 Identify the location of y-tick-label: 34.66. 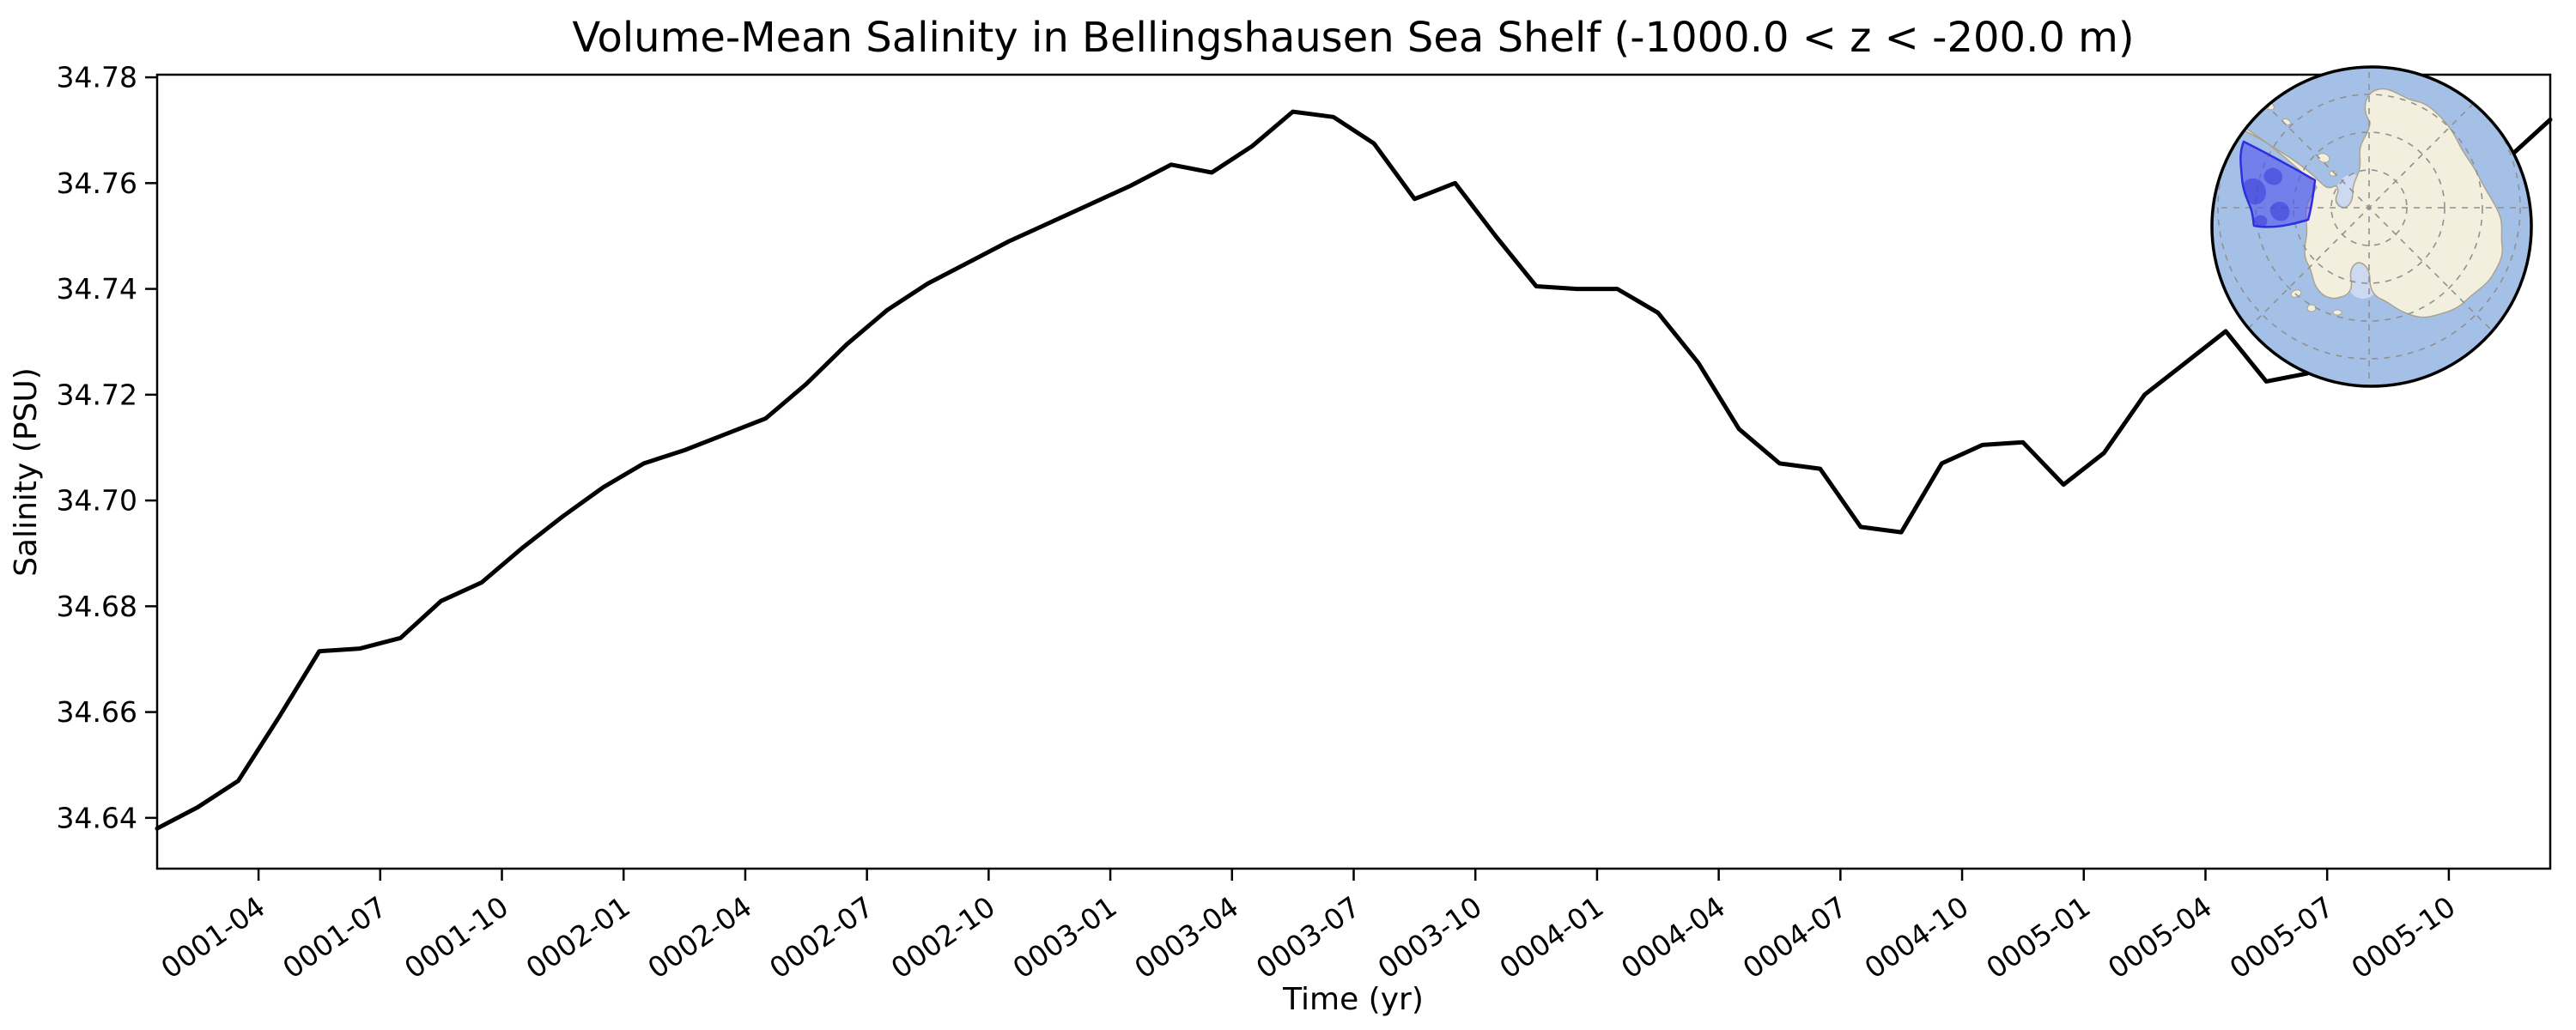
(97, 712).